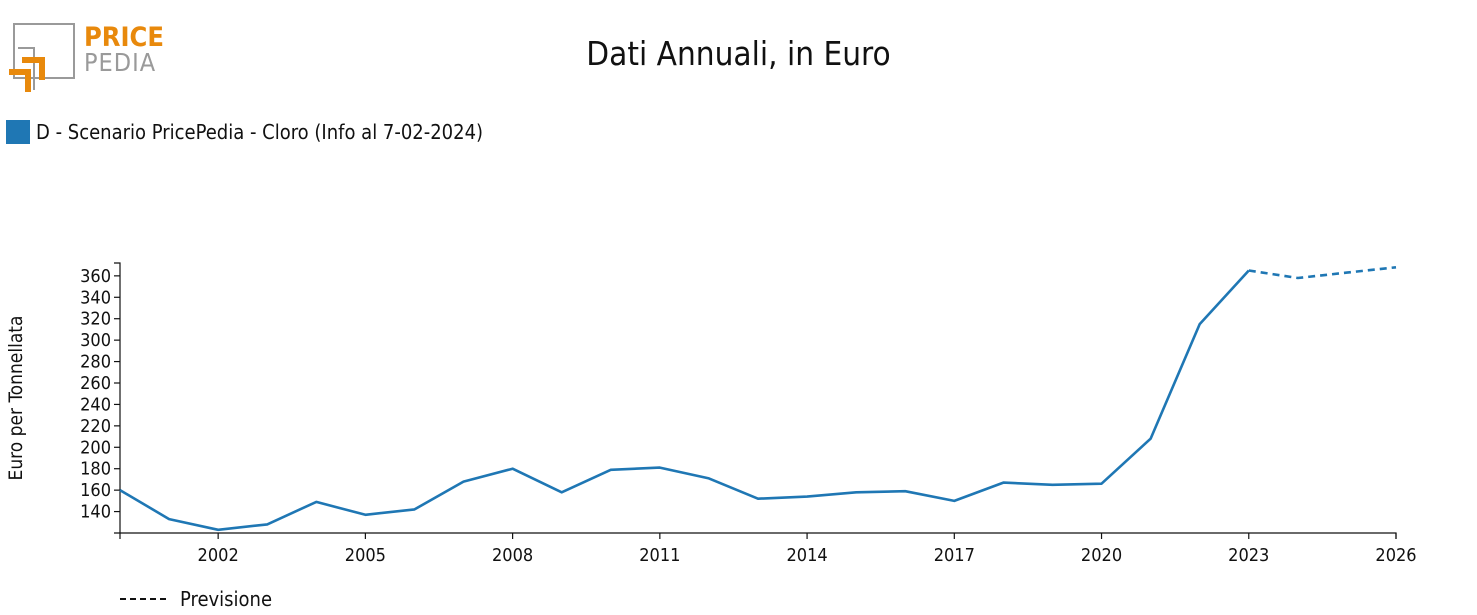  Describe the element at coordinates (95, 447) in the screenshot. I see `y-tick-label: 200` at that location.